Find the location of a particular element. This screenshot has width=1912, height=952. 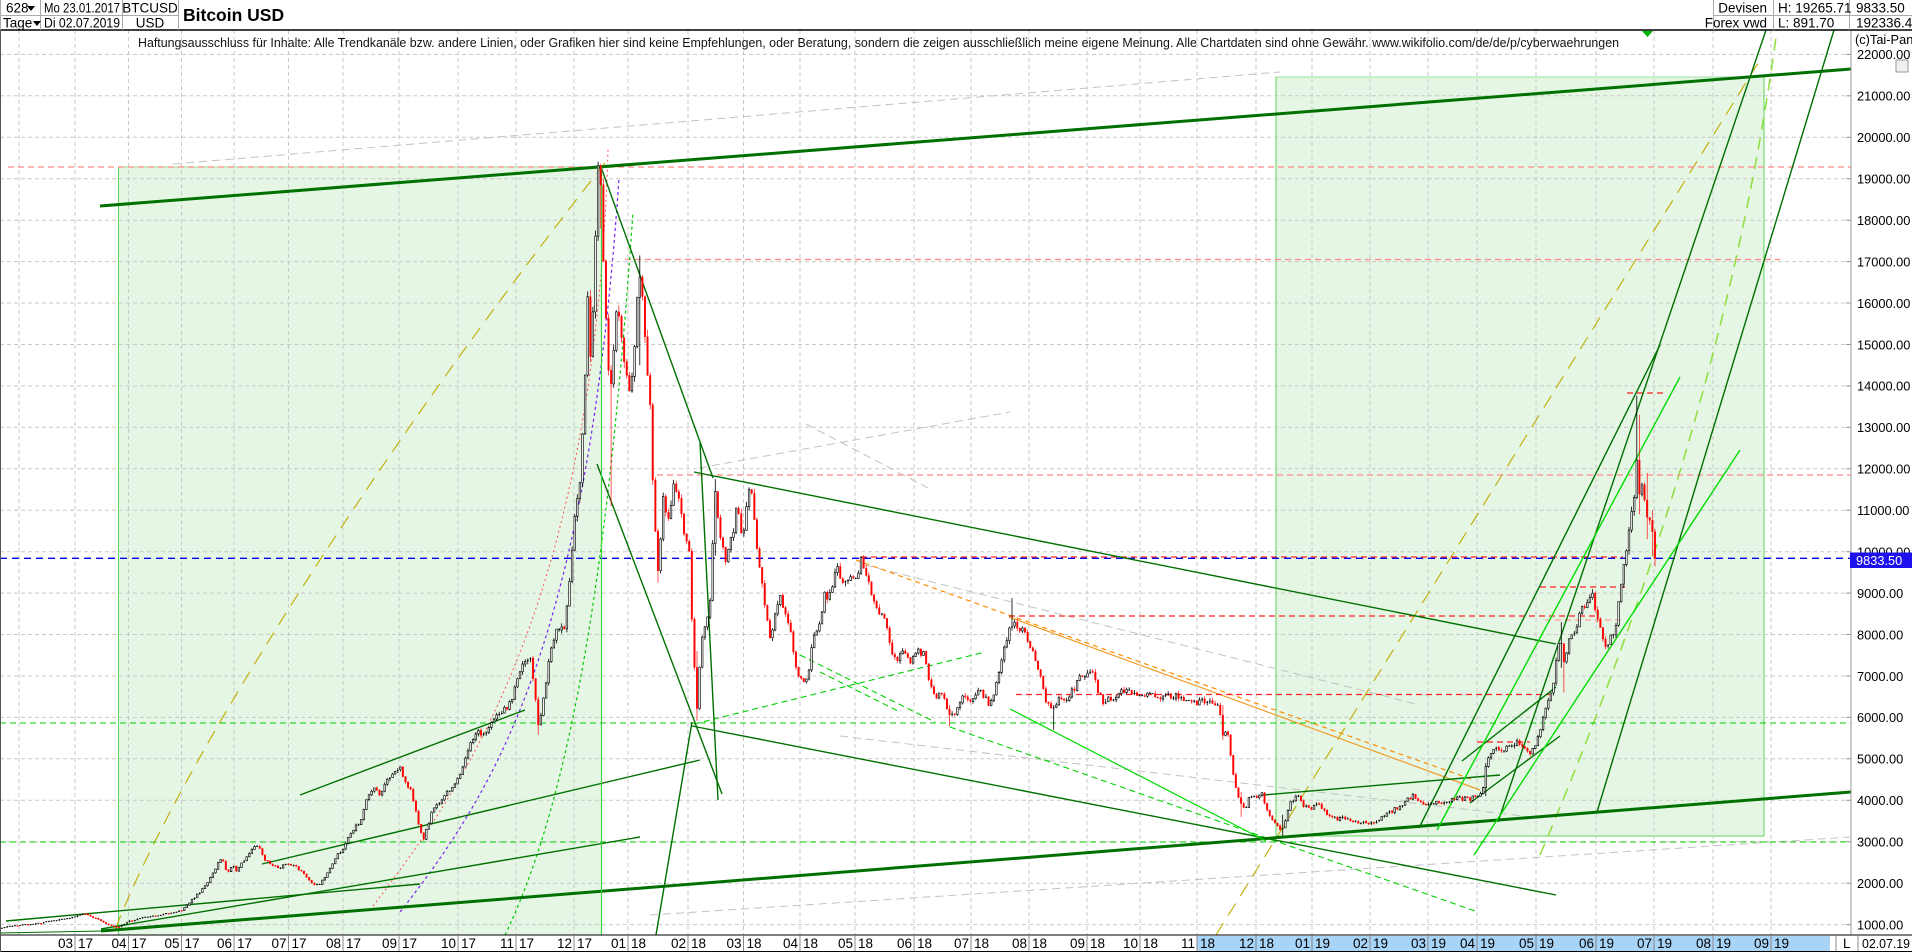

svg-text: 19000.00 is located at coordinates (1883, 179).